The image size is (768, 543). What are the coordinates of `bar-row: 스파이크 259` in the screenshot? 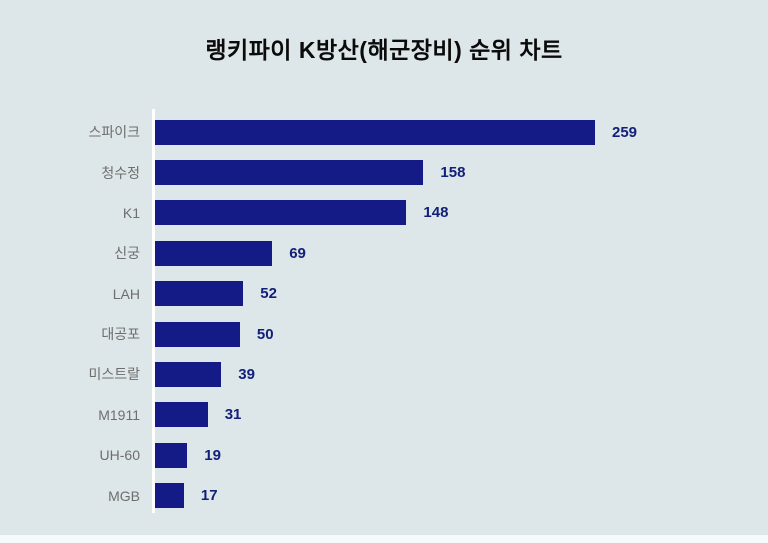 It's located at (384, 132).